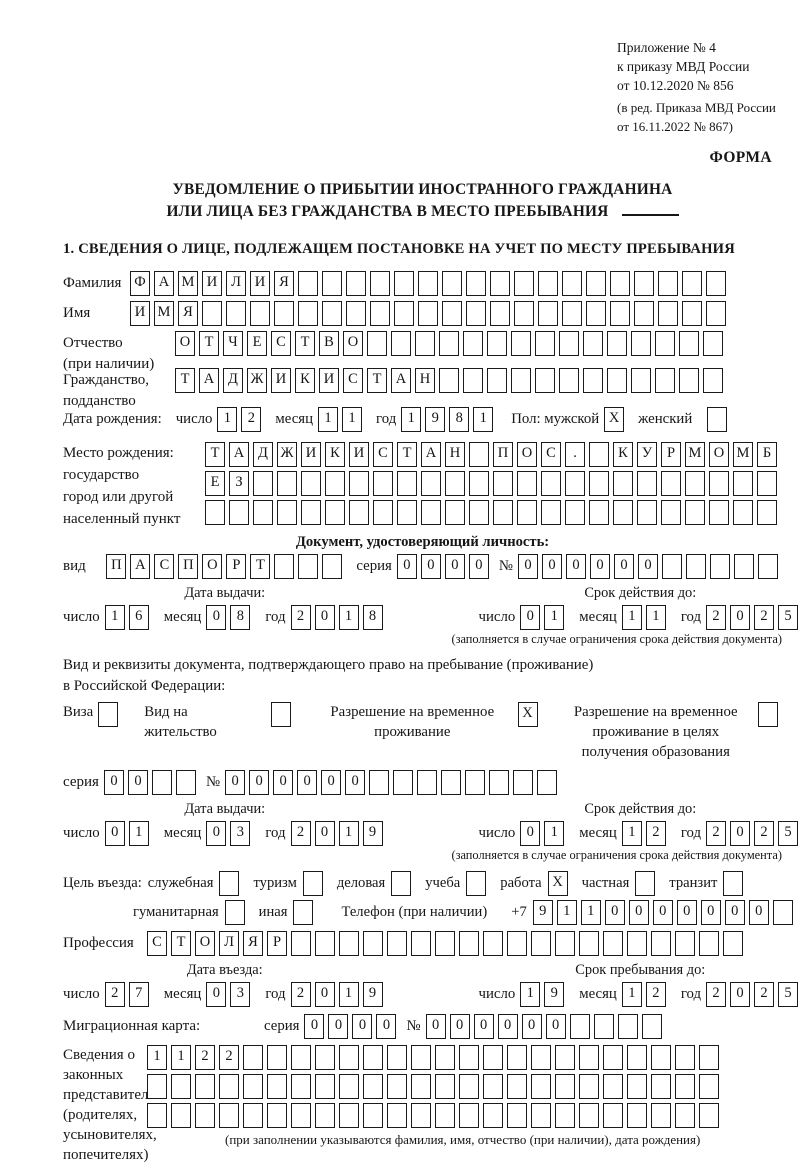 This screenshot has width=800, height=1163. Describe the element at coordinates (281, 714) in the screenshot. I see `residence-permit-checkbox` at that location.